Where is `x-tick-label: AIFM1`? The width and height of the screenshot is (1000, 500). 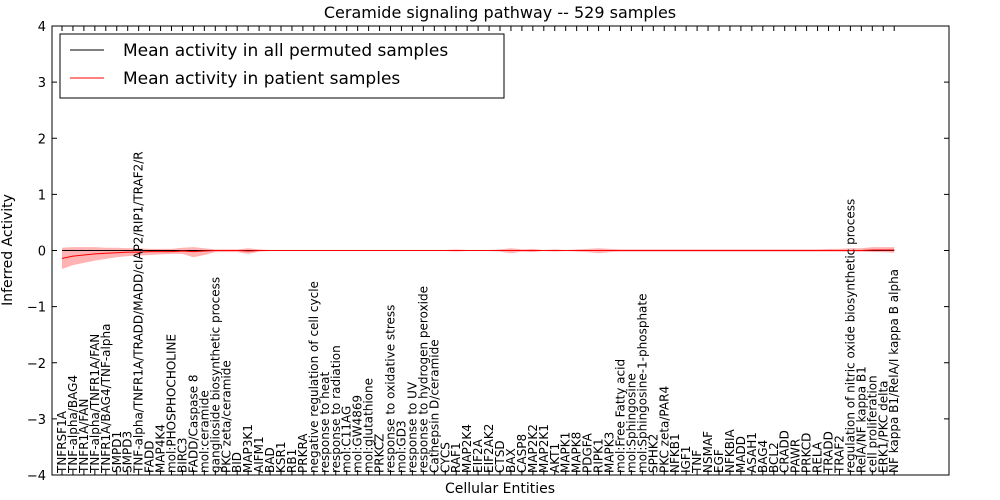
x-tick-label: AIFM1 is located at coordinates (259, 454).